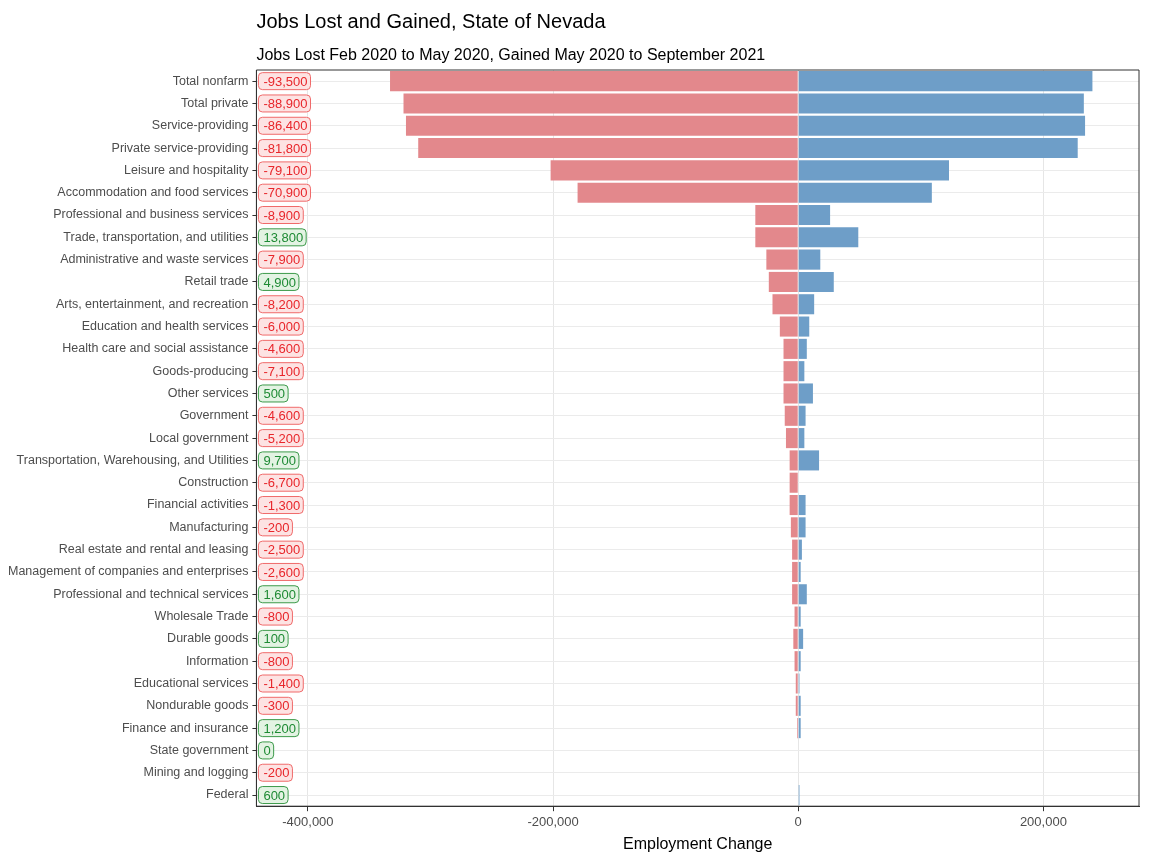  Describe the element at coordinates (197, 705) in the screenshot. I see `y-tick-label: Nondurable goods` at that location.